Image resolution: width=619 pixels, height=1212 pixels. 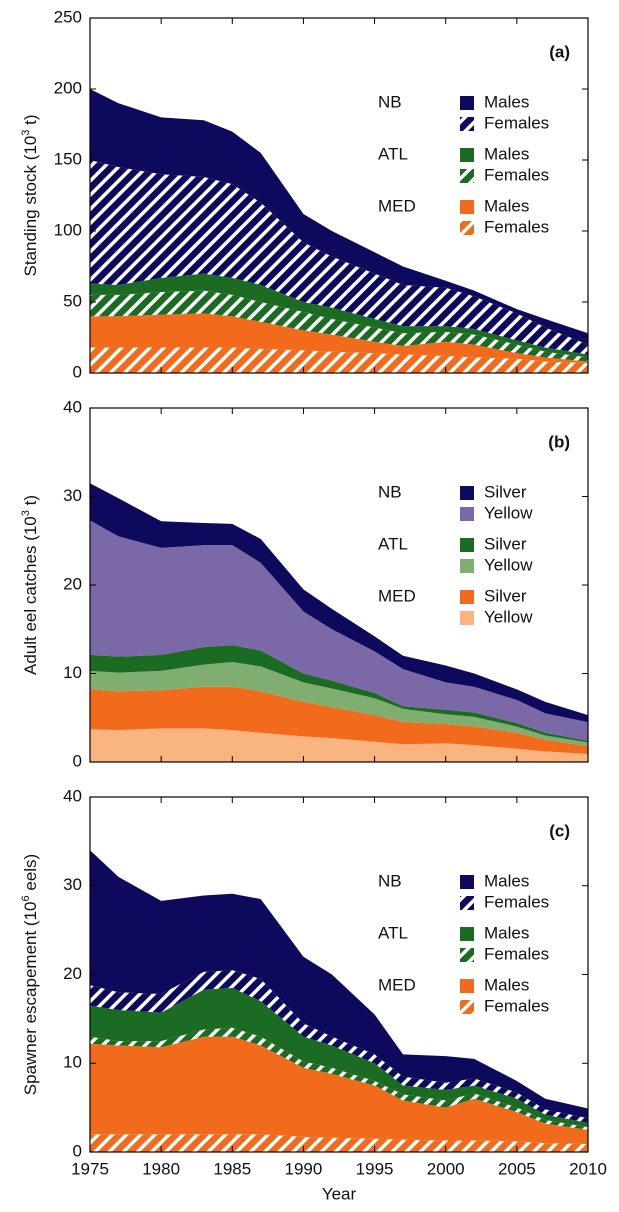 I want to click on panel-label: (a), so click(x=559, y=51).